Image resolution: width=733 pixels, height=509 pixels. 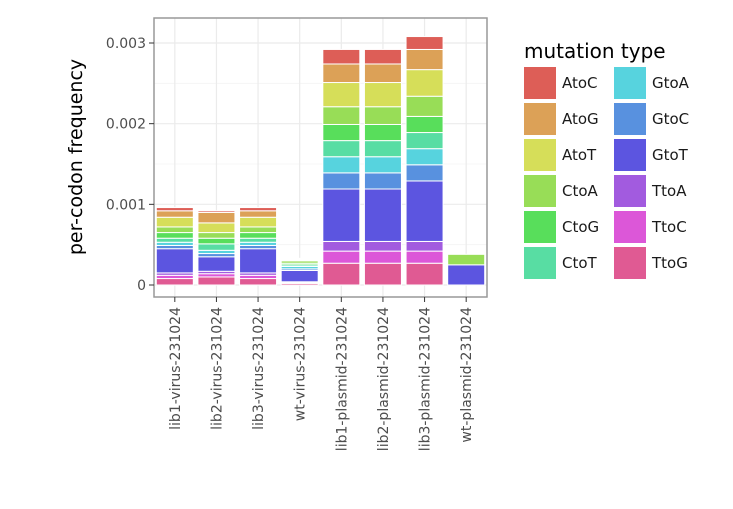 I want to click on y-tick-label: 0.002, so click(x=126, y=125).